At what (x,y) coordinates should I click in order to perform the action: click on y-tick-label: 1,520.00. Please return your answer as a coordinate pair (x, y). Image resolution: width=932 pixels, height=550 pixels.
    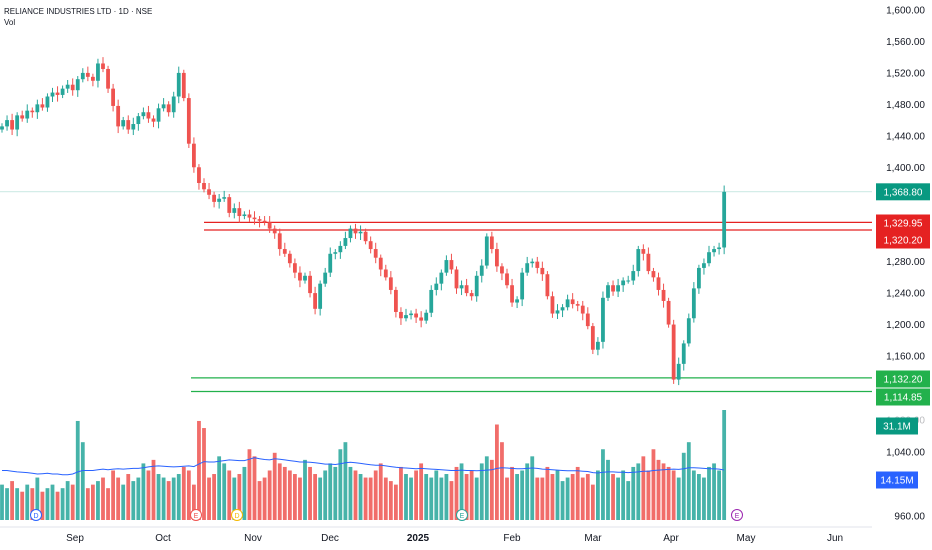
    Looking at the image, I should click on (905, 73).